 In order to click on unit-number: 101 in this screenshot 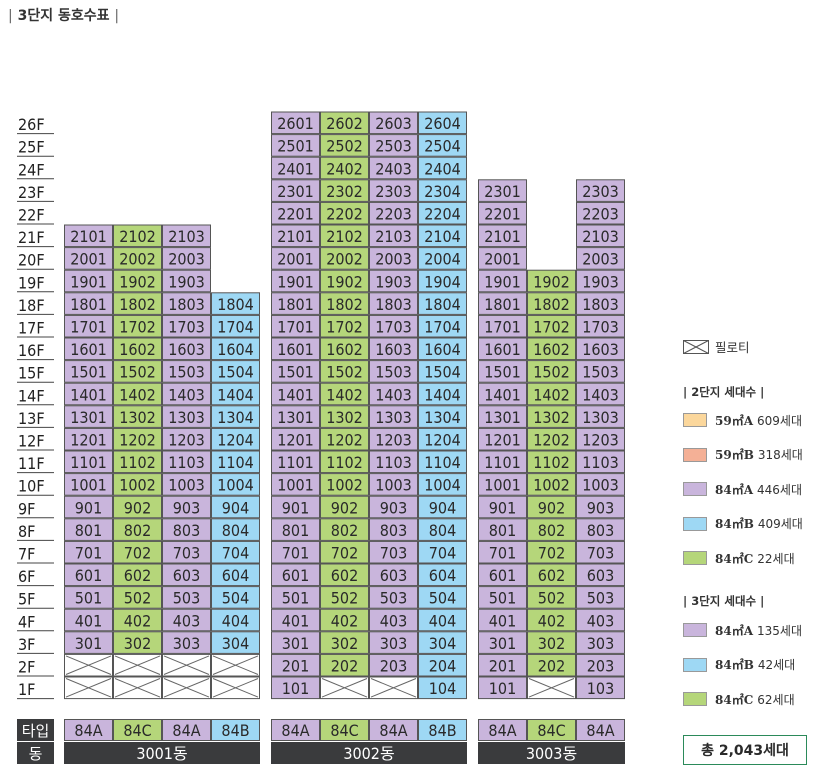, I will do `click(502, 688)`.